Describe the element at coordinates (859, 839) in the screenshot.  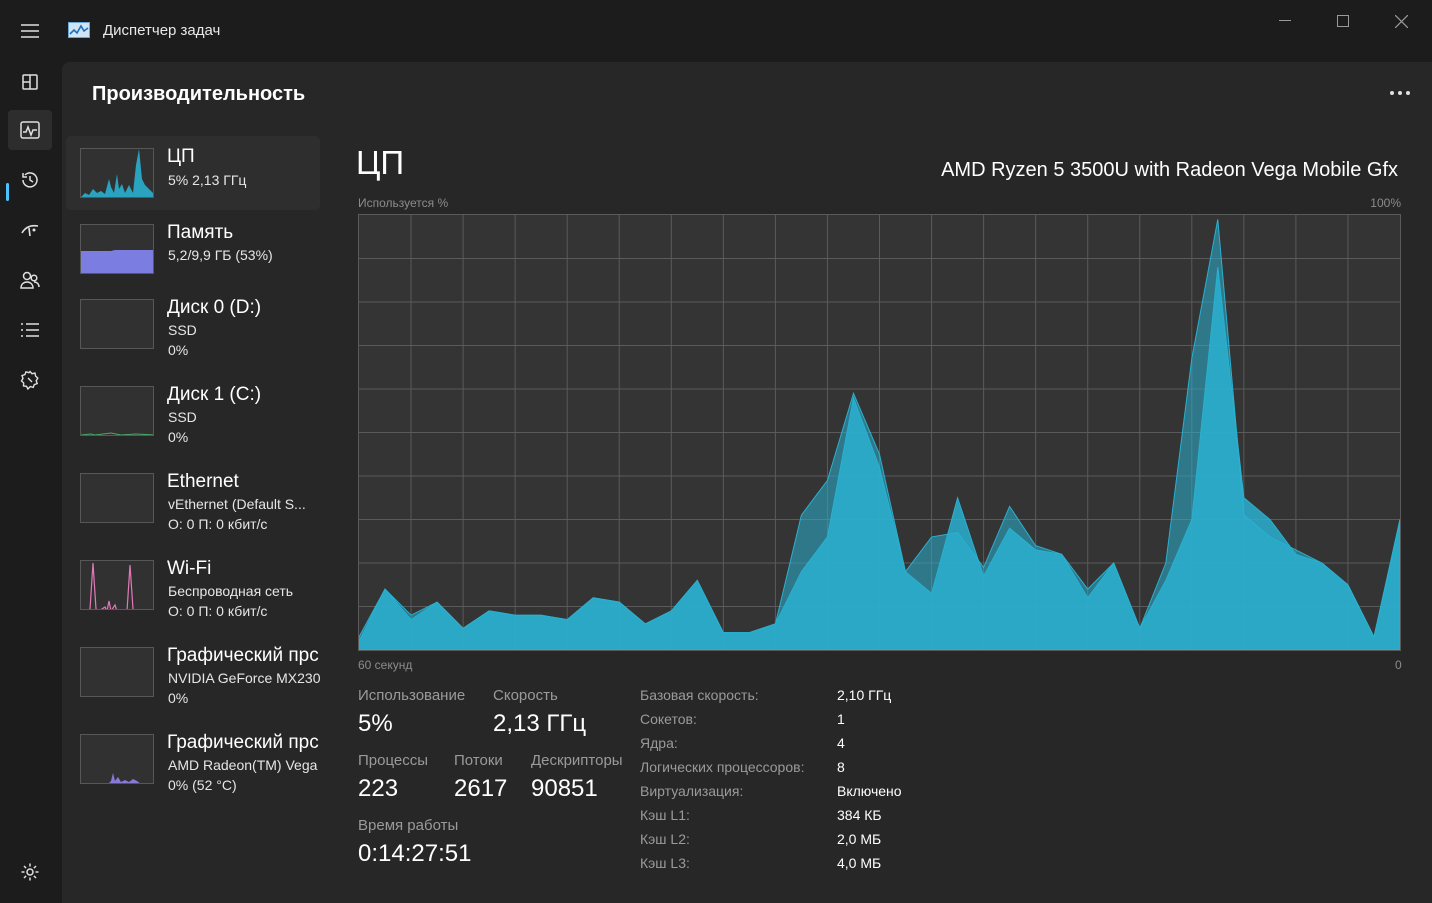
I see `spec-value: 2,0 МБ` at that location.